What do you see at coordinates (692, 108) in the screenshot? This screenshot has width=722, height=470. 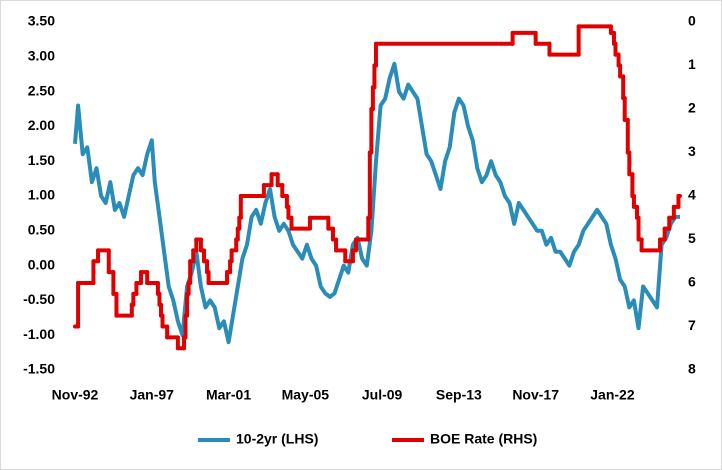 I see `y2-tick-label: 2` at bounding box center [692, 108].